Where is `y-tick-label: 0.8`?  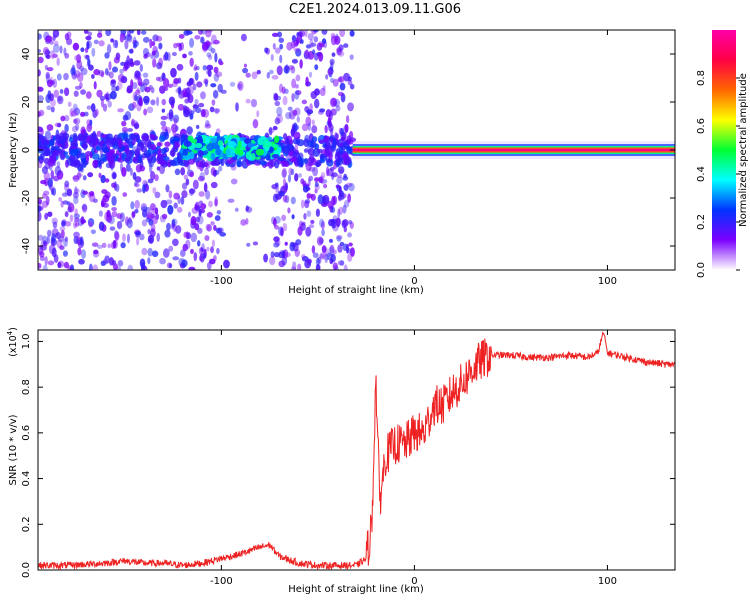
y-tick-label: 0.8 is located at coordinates (26, 387).